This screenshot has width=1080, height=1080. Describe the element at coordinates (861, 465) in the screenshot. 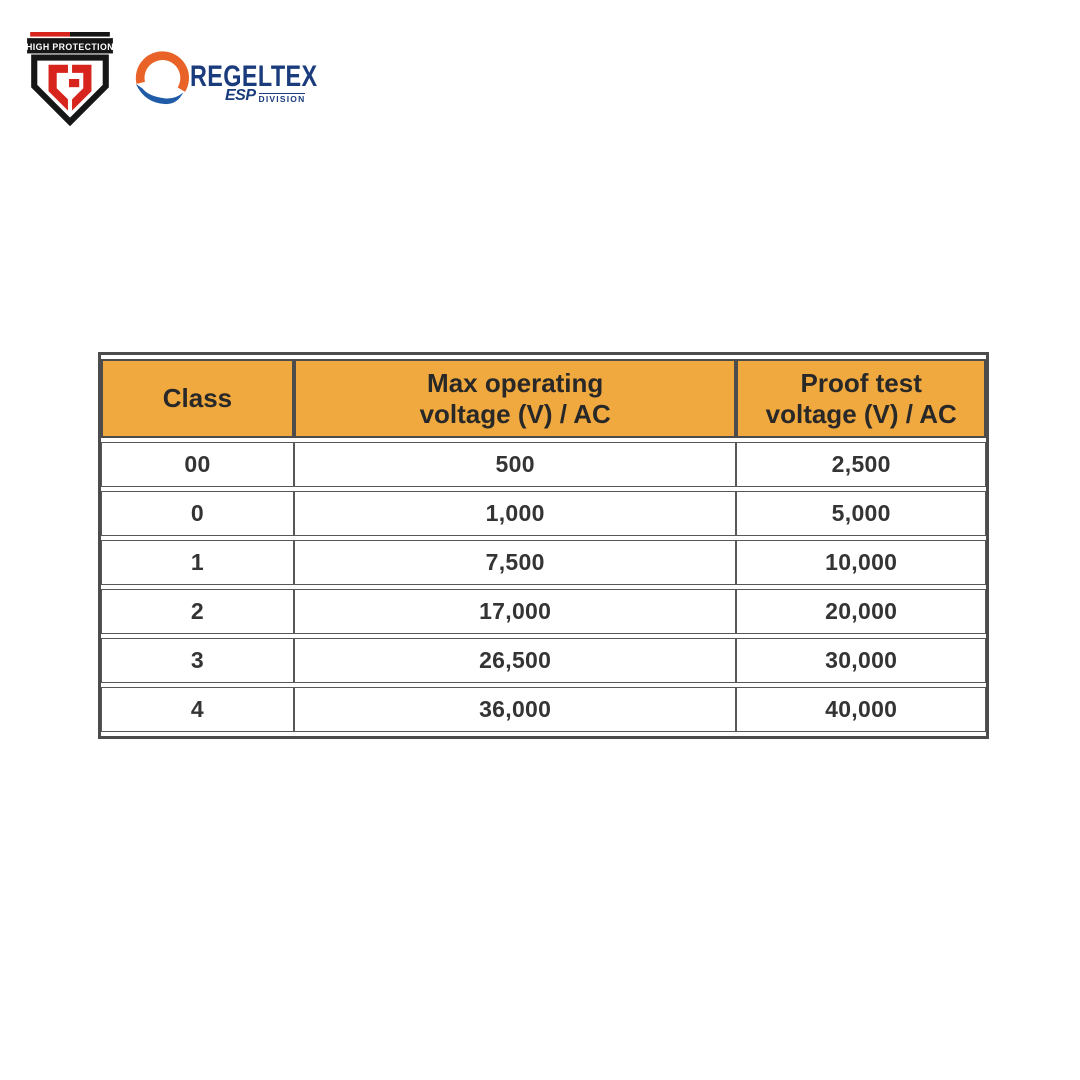

I see `table-cell: 2,500` at that location.